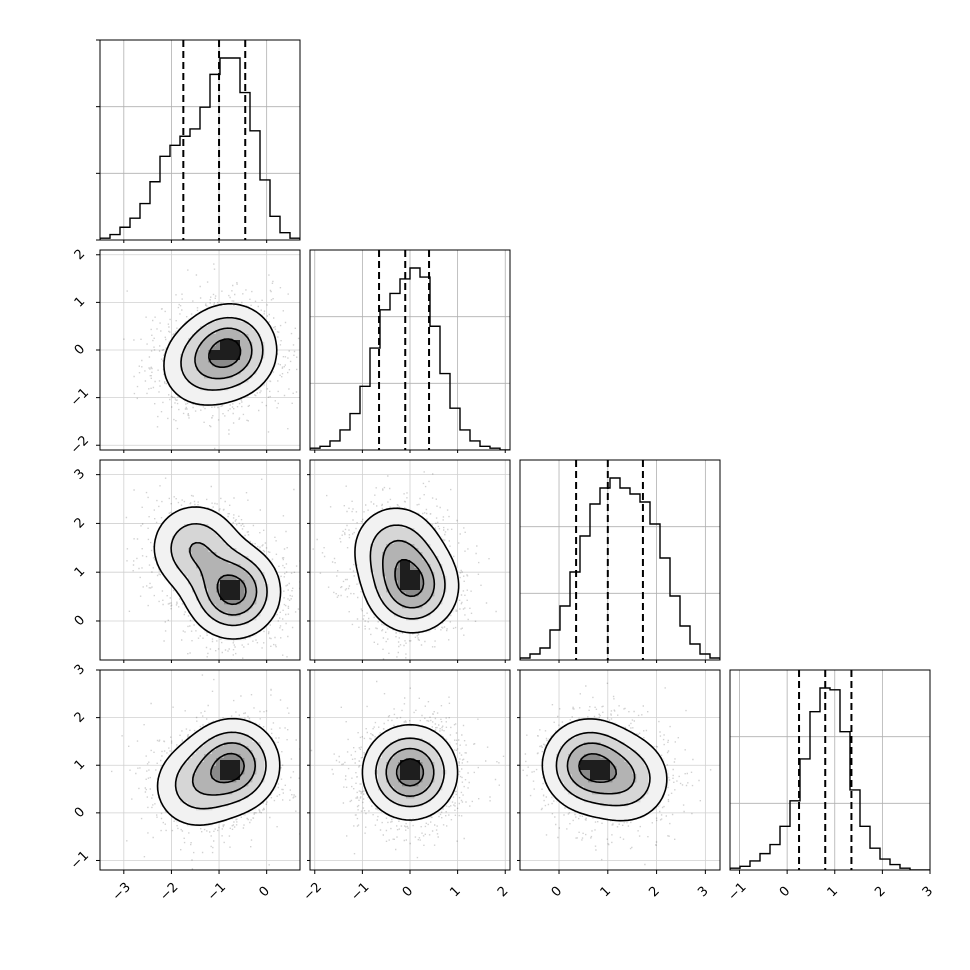 This screenshot has width=970, height=970. I want to click on y-tick-label: −2, so click(80, 445).